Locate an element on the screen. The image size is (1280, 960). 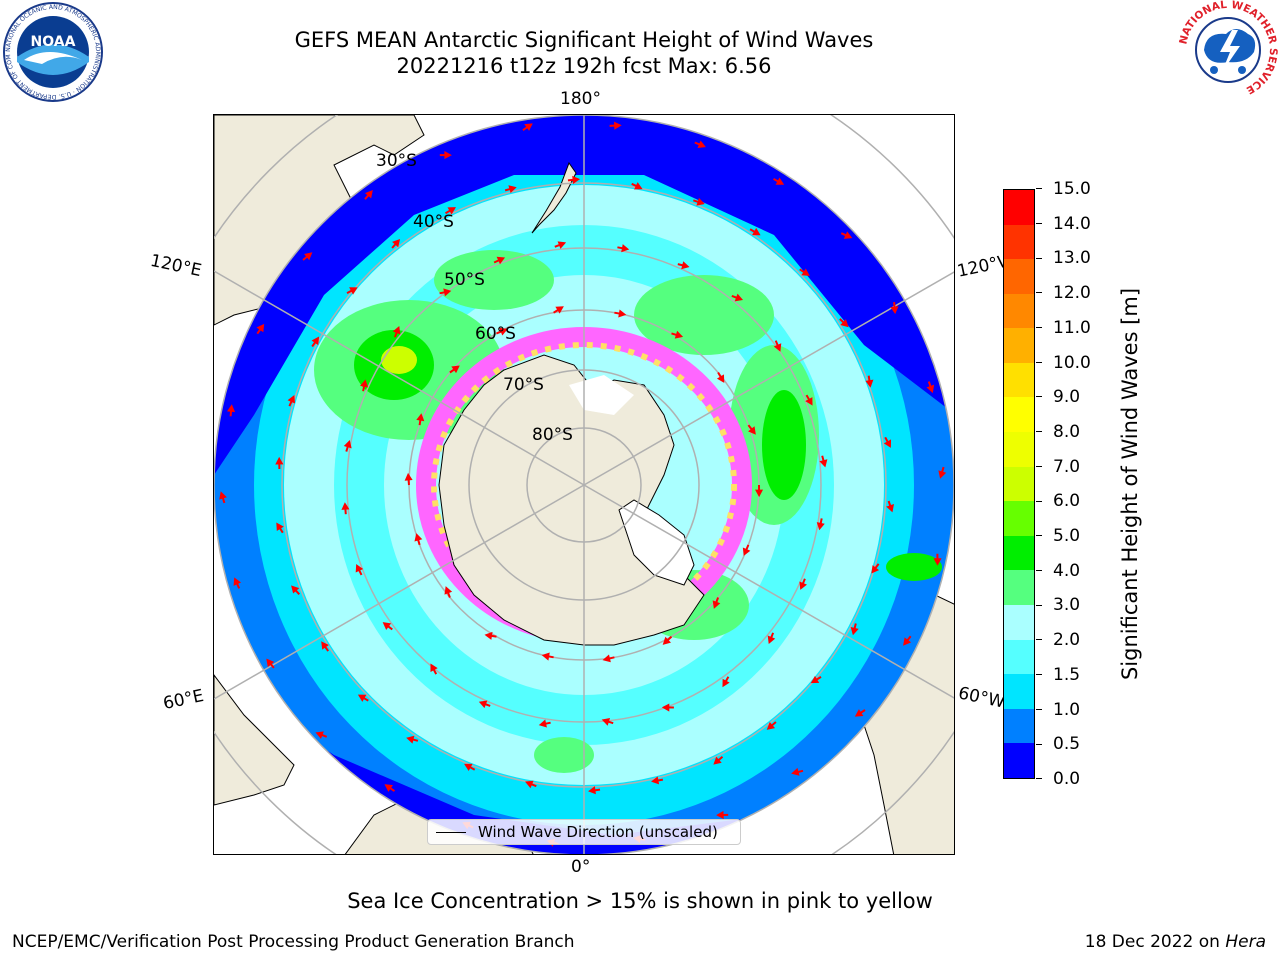
chart-subtitle: 20221216 t12z 192h fcst Max: 6.56 is located at coordinates (584, 66).